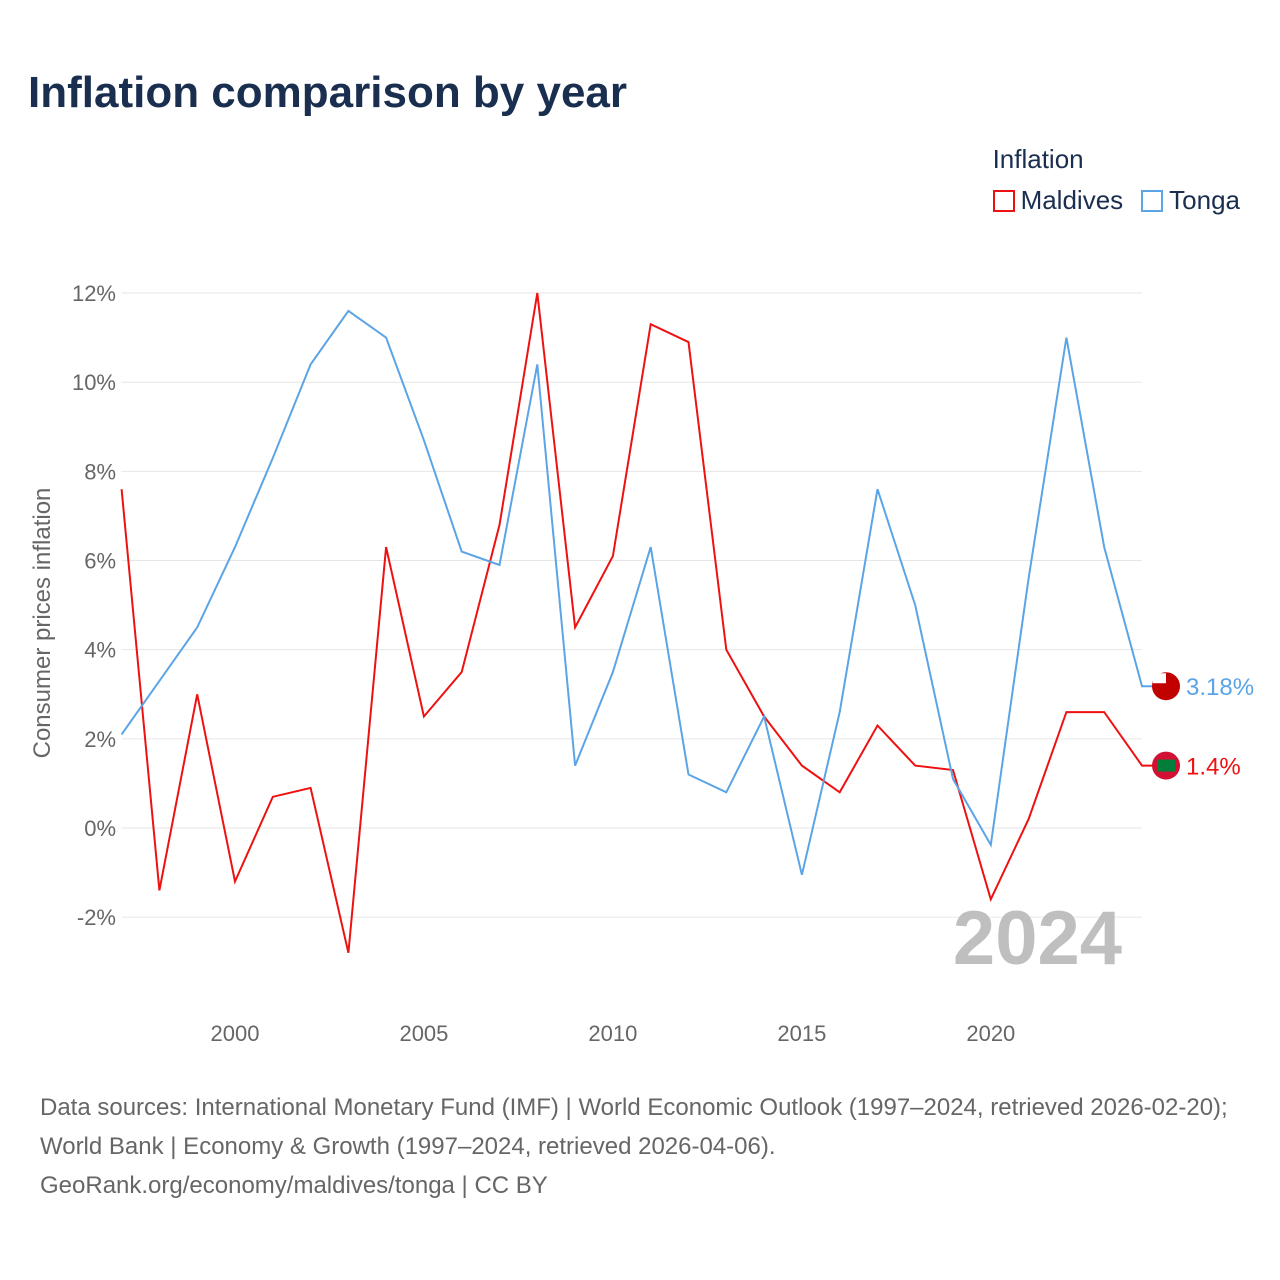 Image resolution: width=1280 pixels, height=1280 pixels. I want to click on legend-item-maldives: Maldives, so click(1058, 200).